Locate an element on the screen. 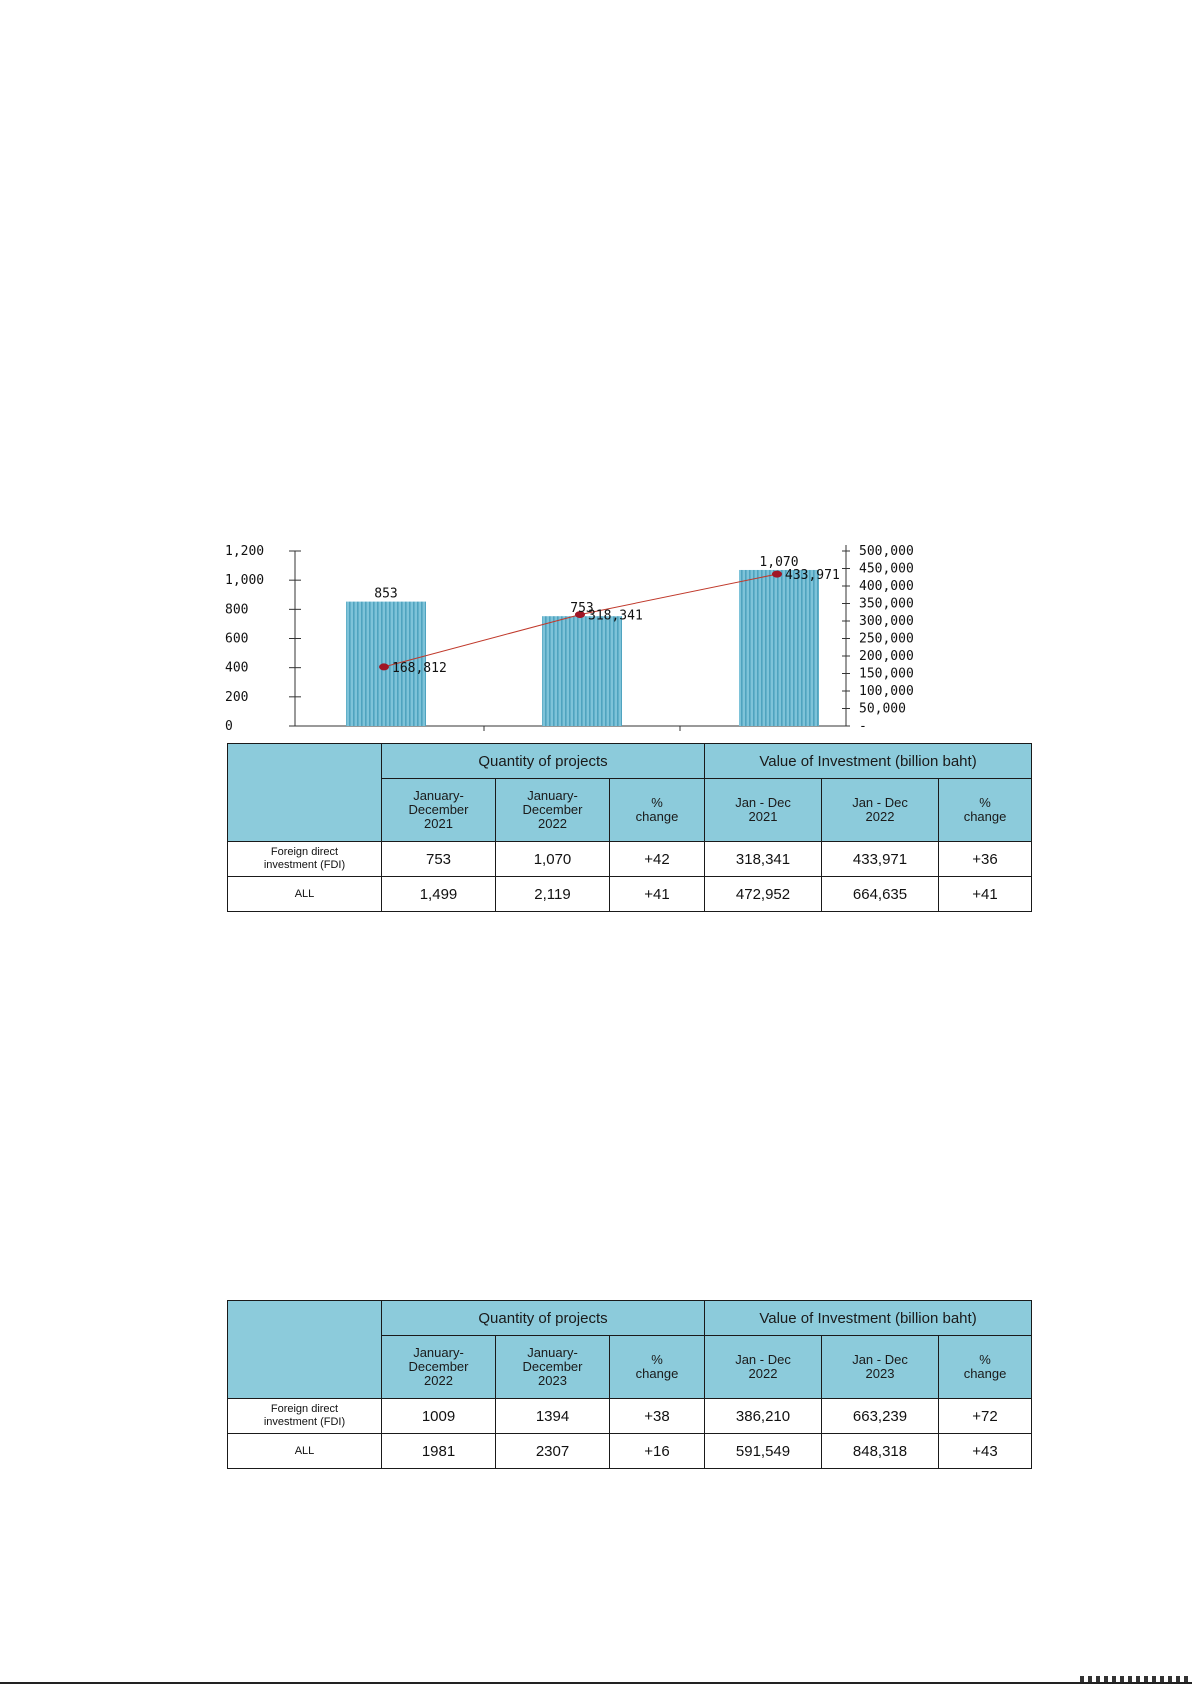 The image size is (1192, 1685). footer-rule is located at coordinates (596, 1683).